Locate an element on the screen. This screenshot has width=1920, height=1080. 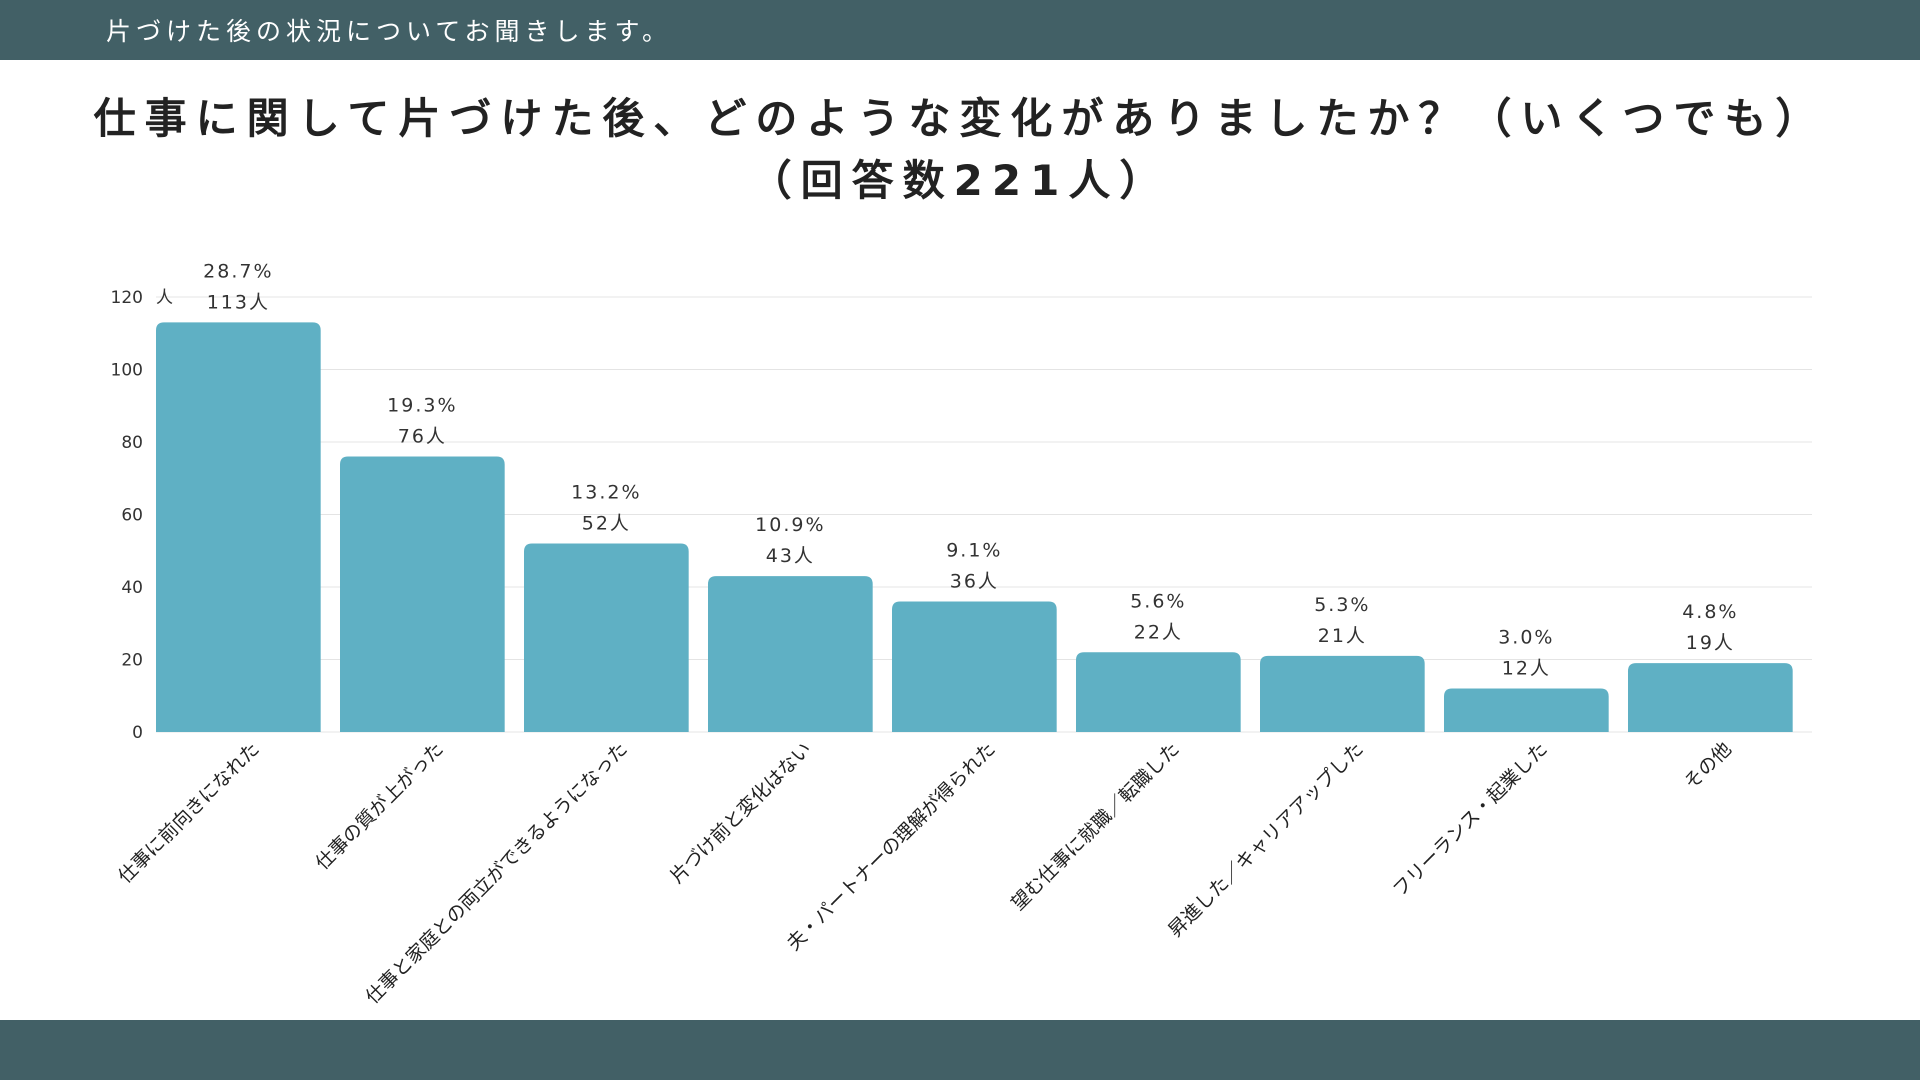
percent-label: 28.7% is located at coordinates (238, 271).